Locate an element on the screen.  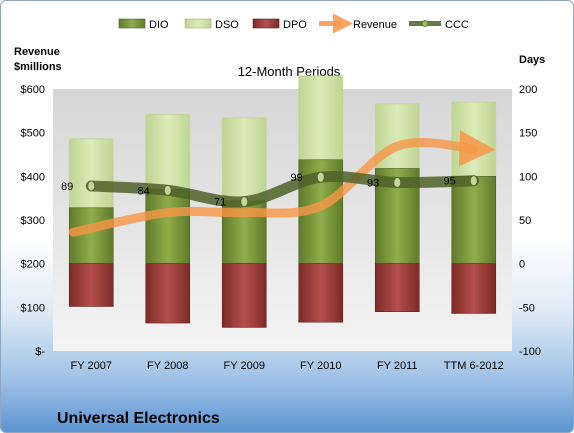
legend-label-dso: DSO is located at coordinates (227, 25).